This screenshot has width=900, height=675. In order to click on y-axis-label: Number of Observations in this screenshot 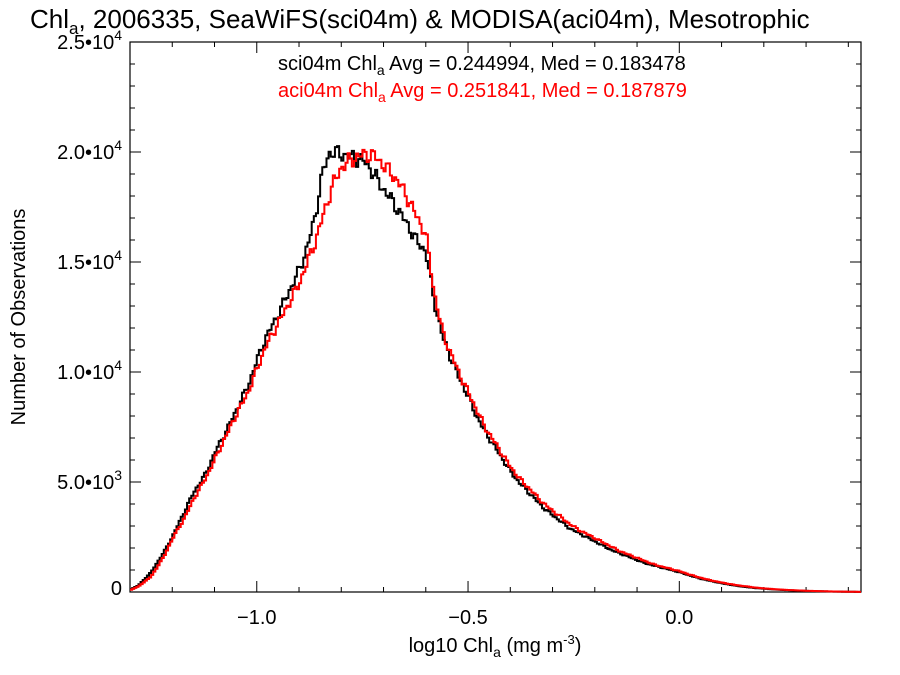, I will do `click(19, 317)`.